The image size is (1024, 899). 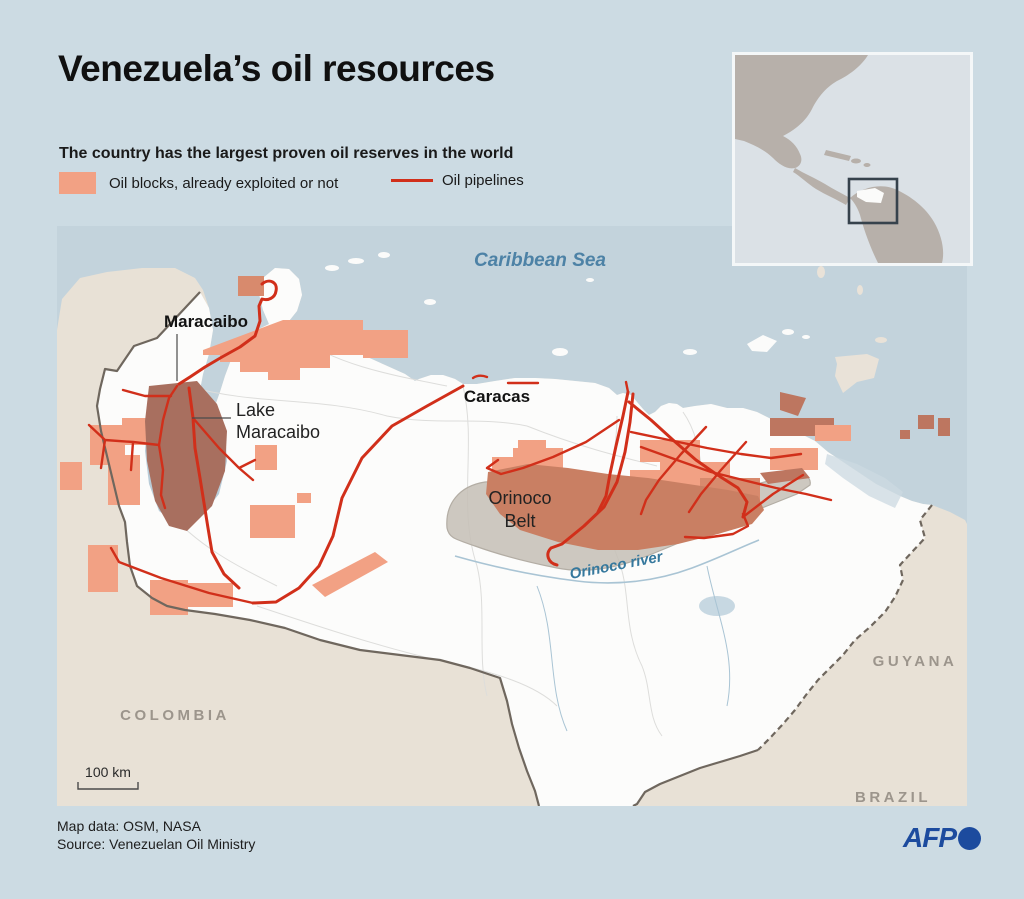 What do you see at coordinates (845, 627) in the screenshot?
I see `guyana-border-dashed` at bounding box center [845, 627].